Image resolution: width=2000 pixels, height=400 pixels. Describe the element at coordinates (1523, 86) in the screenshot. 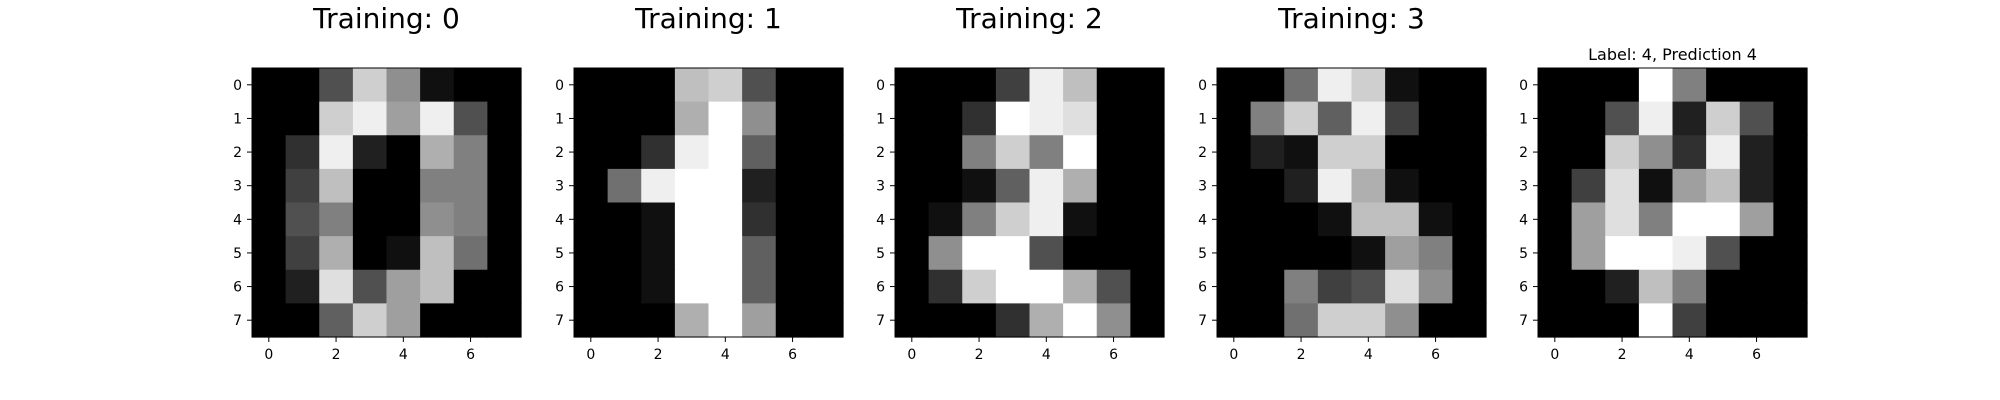

I see `y-tick-label: 0` at that location.